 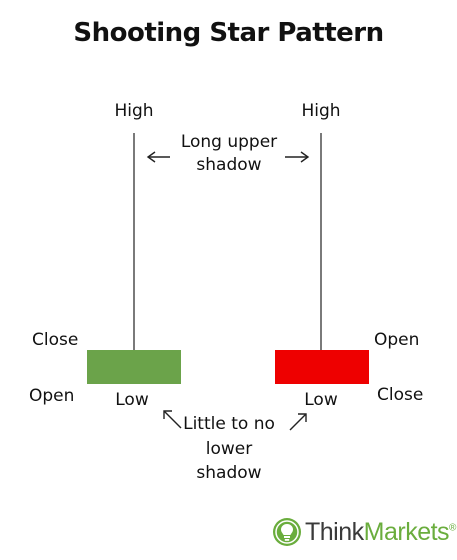 I want to click on upper-shadow-label-line2: shadow, so click(x=229, y=165).